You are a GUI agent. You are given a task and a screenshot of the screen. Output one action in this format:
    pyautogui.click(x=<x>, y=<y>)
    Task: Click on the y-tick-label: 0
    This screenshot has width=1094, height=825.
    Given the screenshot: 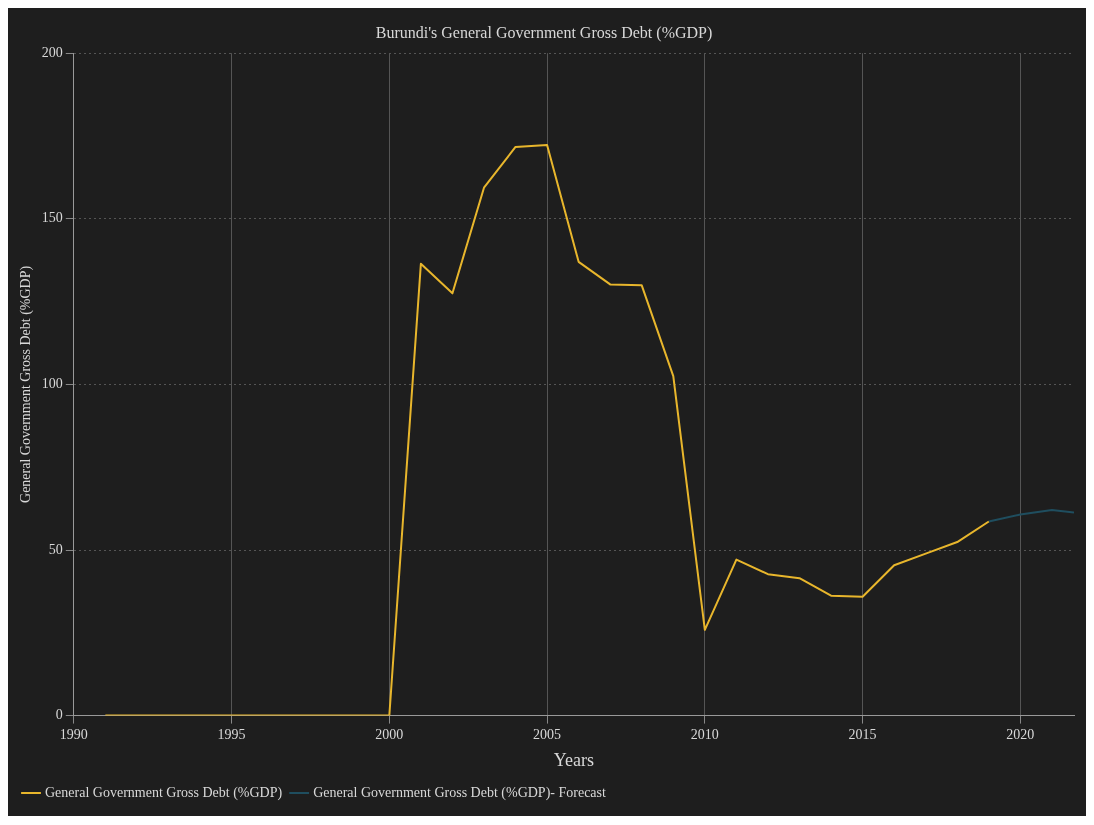 What is the action you would take?
    pyautogui.click(x=59, y=715)
    